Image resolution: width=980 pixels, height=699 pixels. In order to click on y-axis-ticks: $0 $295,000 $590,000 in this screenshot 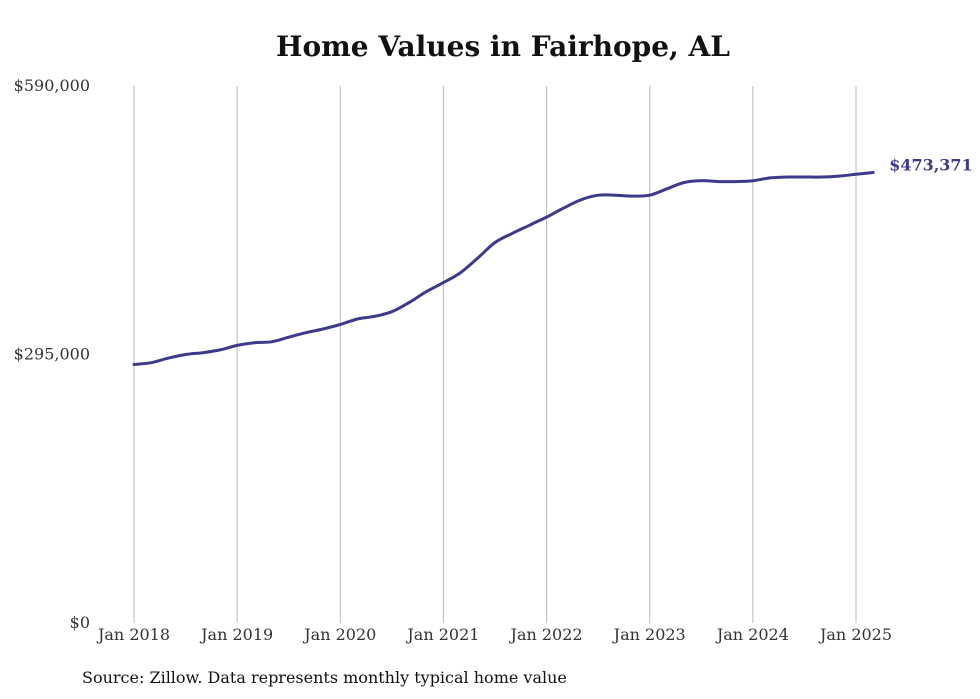, I will do `click(52, 354)`.